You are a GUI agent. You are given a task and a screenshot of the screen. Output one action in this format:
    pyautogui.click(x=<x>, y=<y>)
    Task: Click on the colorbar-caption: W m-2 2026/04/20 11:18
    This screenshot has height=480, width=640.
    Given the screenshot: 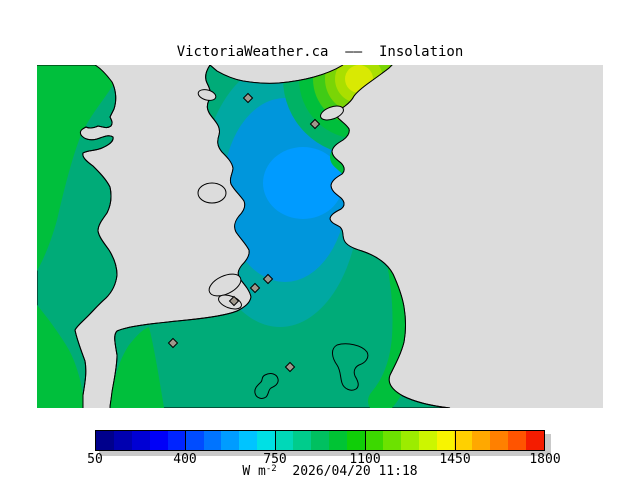 What is the action you would take?
    pyautogui.click(x=320, y=471)
    